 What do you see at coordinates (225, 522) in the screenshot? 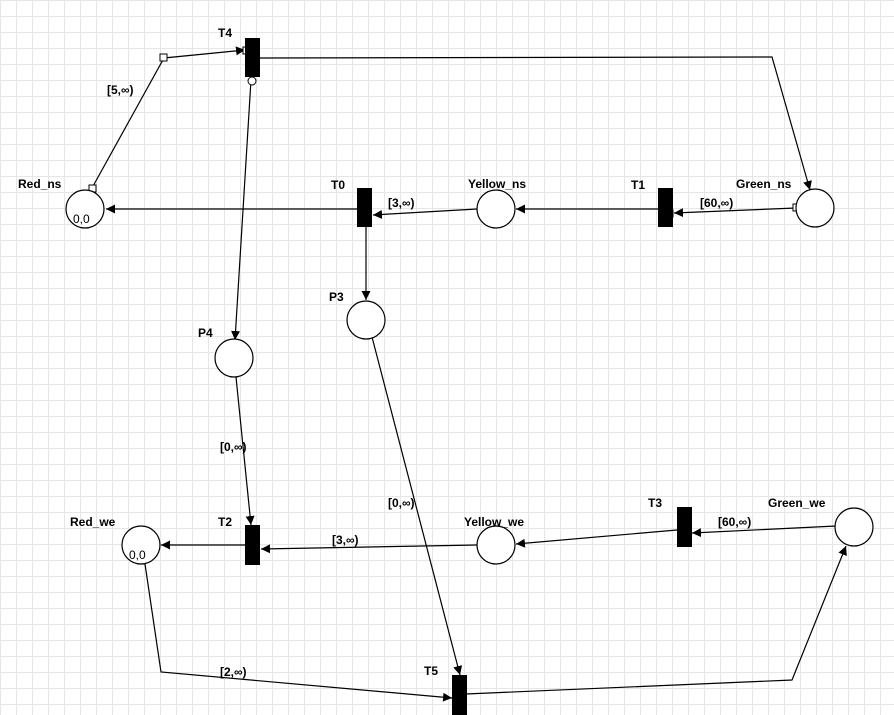
I see `label-t2: T2` at bounding box center [225, 522].